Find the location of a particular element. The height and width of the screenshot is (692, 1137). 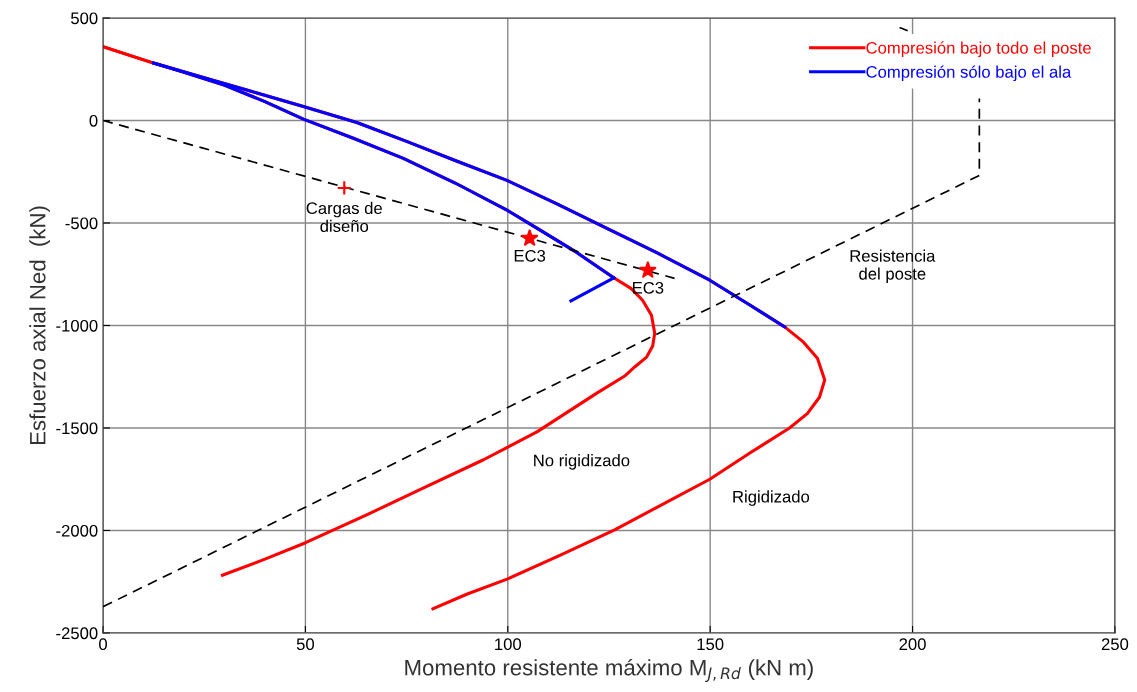

annotation: No rigidizado is located at coordinates (582, 462).